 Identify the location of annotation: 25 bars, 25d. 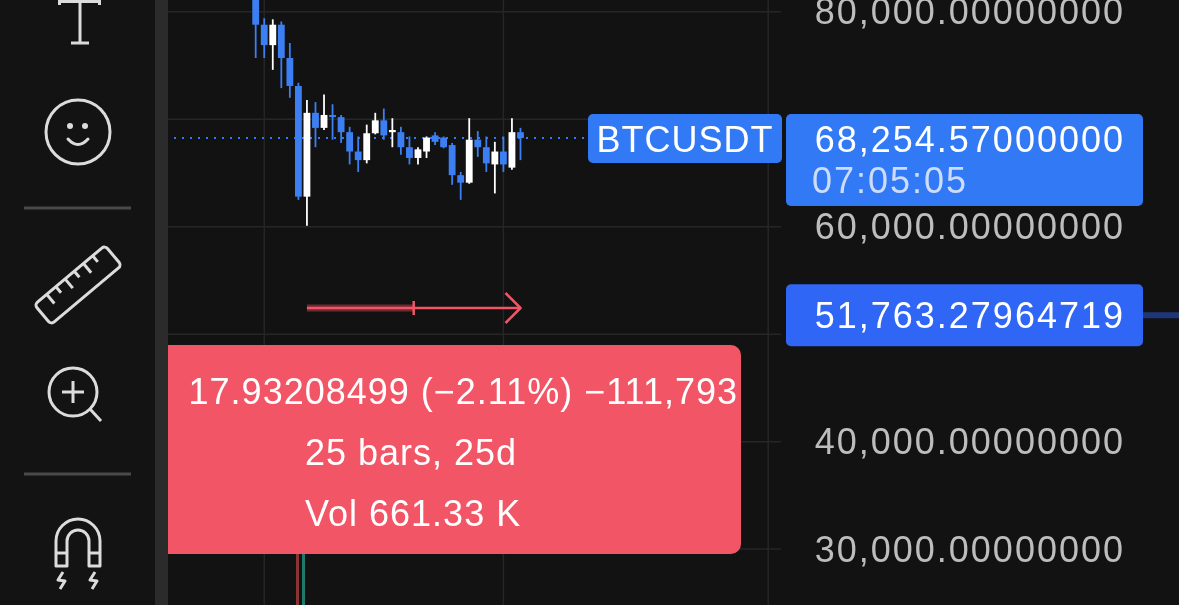
(411, 452).